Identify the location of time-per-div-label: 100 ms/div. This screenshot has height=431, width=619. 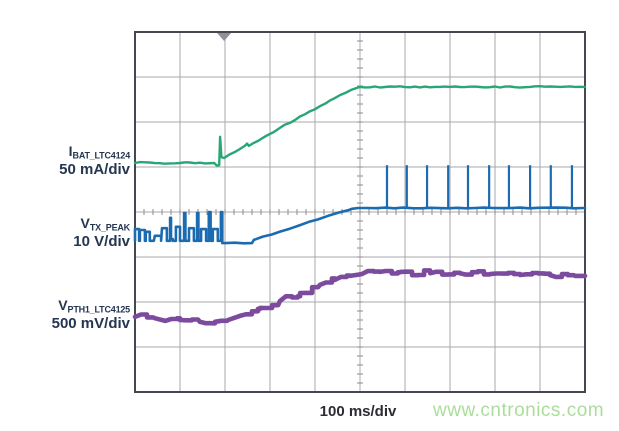
(358, 411).